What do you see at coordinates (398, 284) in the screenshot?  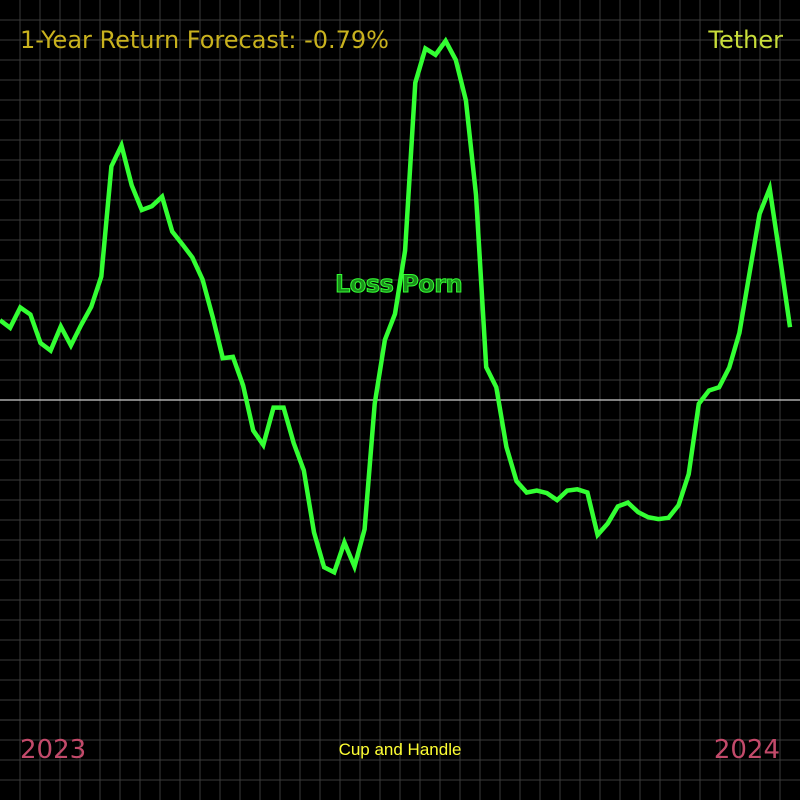 I see `chart-annotation: Loss Porn` at bounding box center [398, 284].